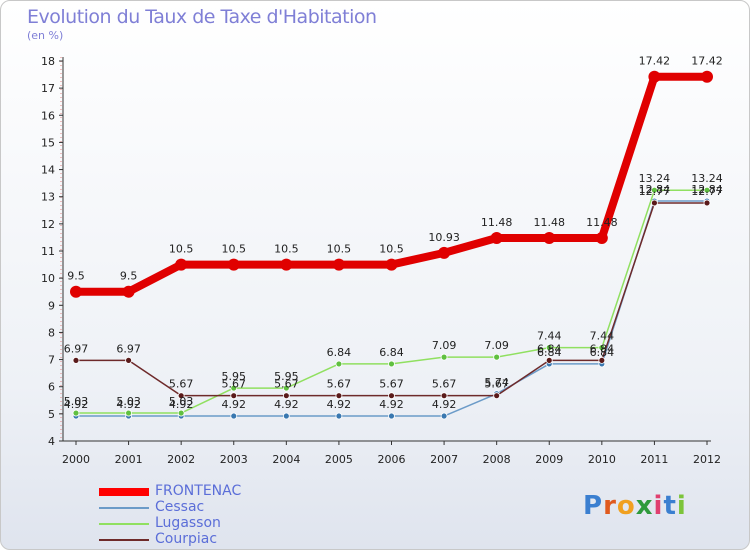  Describe the element at coordinates (51, 332) in the screenshot. I see `y-tick-label: 8` at that location.